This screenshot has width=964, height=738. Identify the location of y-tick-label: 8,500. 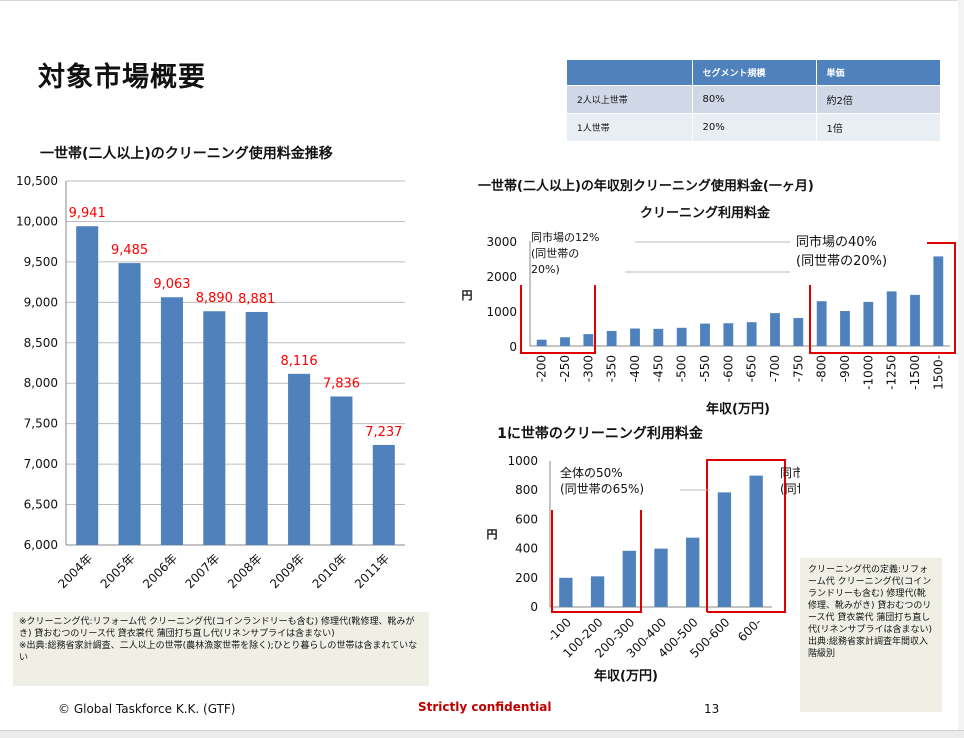
(41, 343).